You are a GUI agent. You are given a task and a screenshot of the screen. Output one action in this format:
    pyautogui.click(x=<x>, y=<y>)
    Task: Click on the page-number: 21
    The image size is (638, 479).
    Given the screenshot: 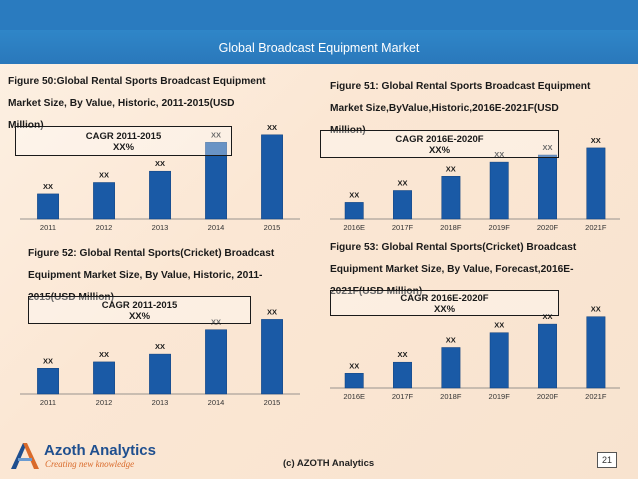 What is the action you would take?
    pyautogui.click(x=607, y=460)
    